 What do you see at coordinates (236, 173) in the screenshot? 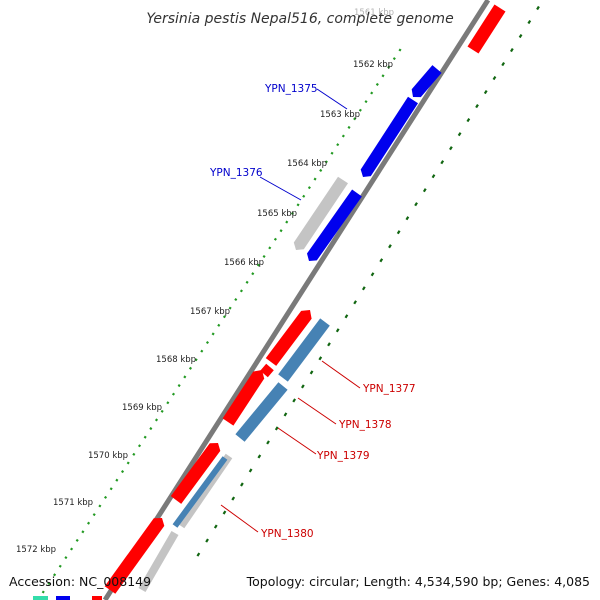
I see `gene-label: YPN_1376` at bounding box center [236, 173].